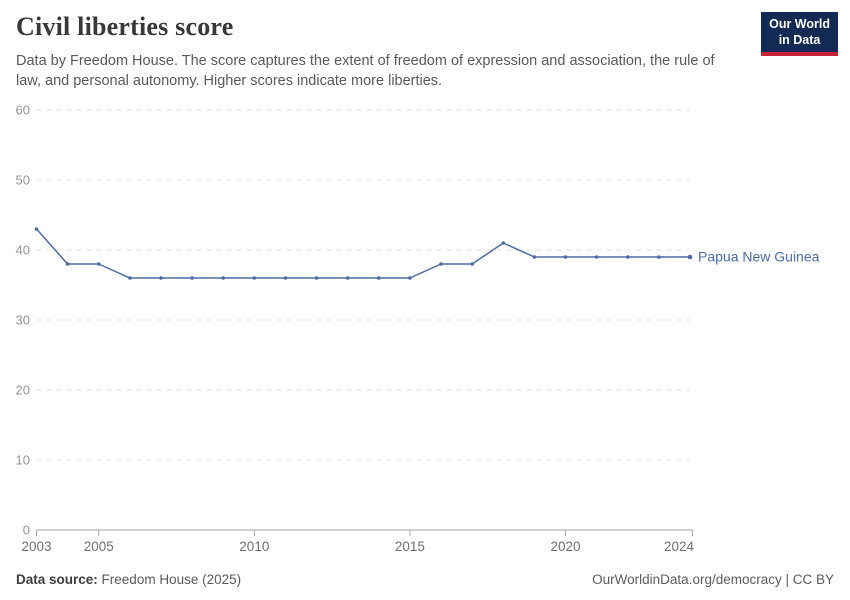  Describe the element at coordinates (254, 546) in the screenshot. I see `x-axis-tick-label: 2010` at that location.